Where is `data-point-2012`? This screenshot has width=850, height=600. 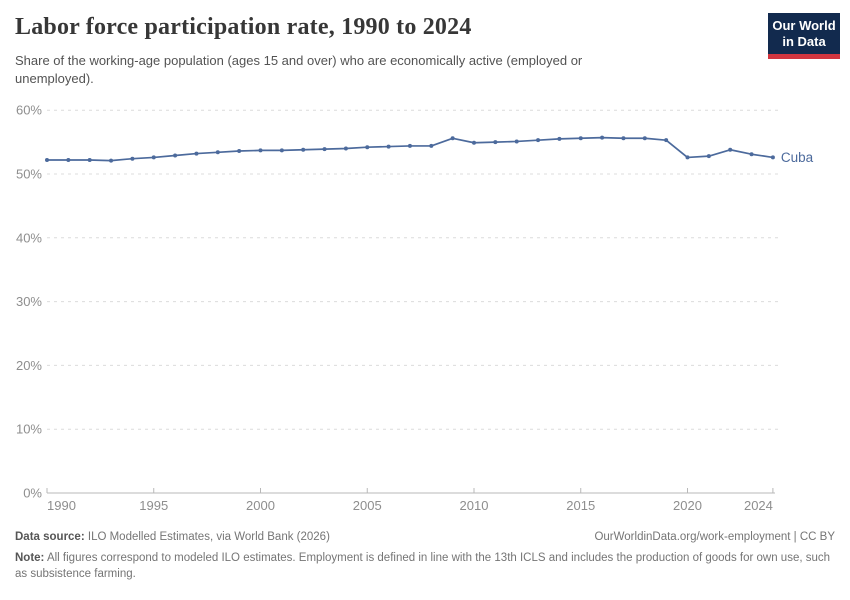
data-point-2012 is located at coordinates (516, 141).